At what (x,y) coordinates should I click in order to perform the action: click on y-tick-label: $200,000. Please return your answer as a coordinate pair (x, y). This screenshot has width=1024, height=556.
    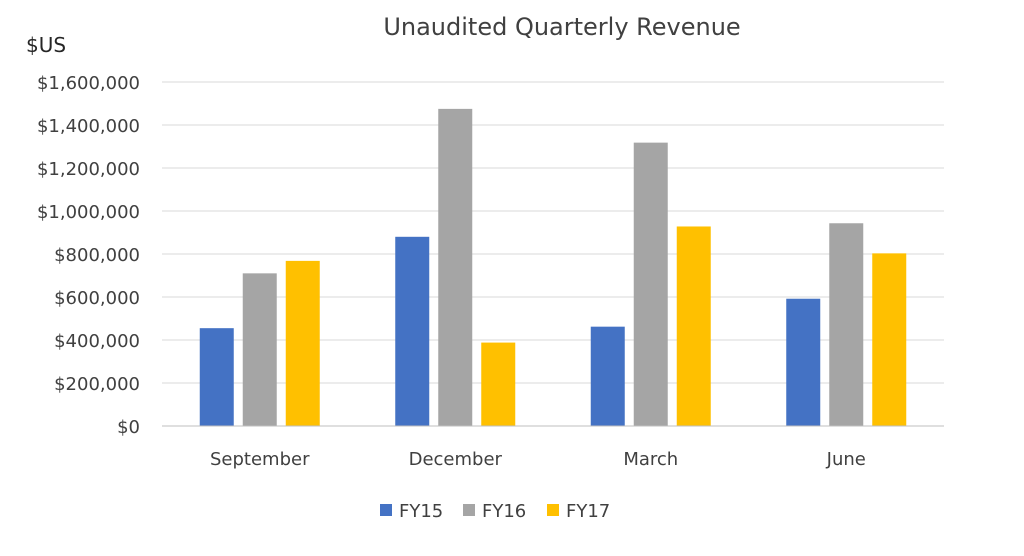
    Looking at the image, I should click on (97, 384).